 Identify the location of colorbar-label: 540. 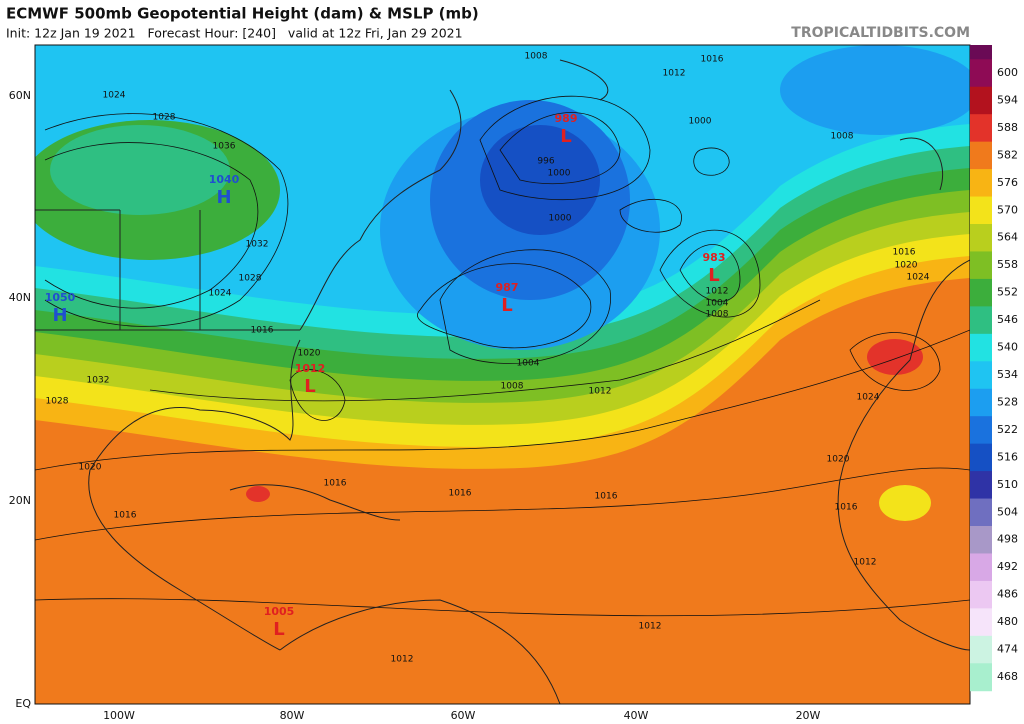
(1007, 347).